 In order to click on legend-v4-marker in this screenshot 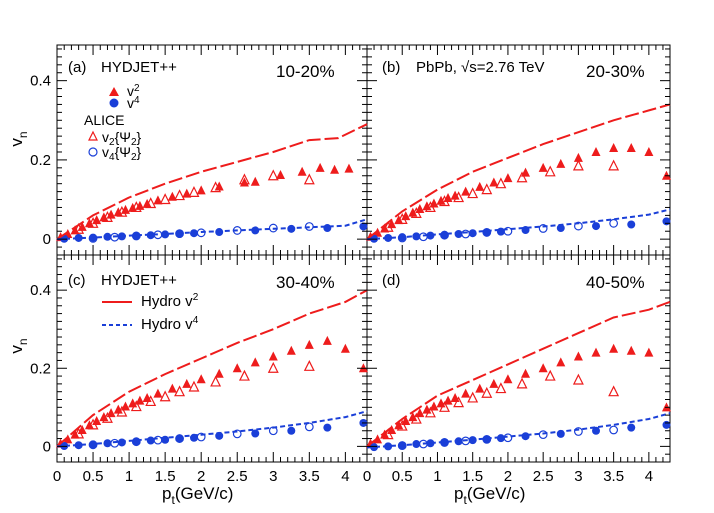, I will do `click(114, 103)`.